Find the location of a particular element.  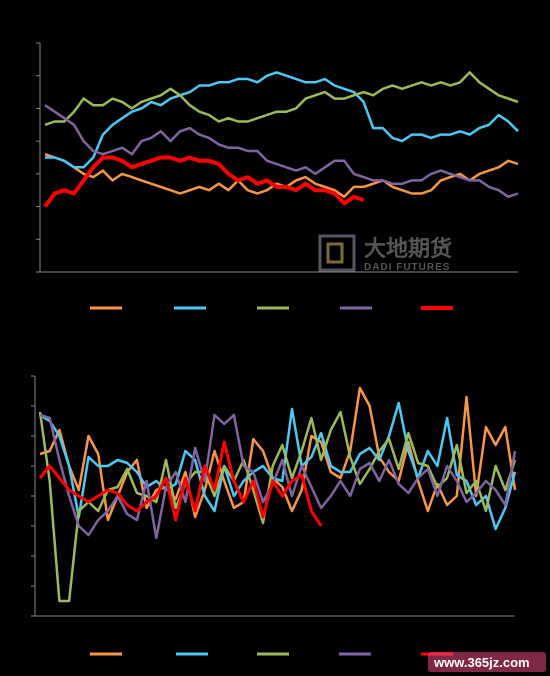

watermark-url: www.365jz.com is located at coordinates (481, 662).